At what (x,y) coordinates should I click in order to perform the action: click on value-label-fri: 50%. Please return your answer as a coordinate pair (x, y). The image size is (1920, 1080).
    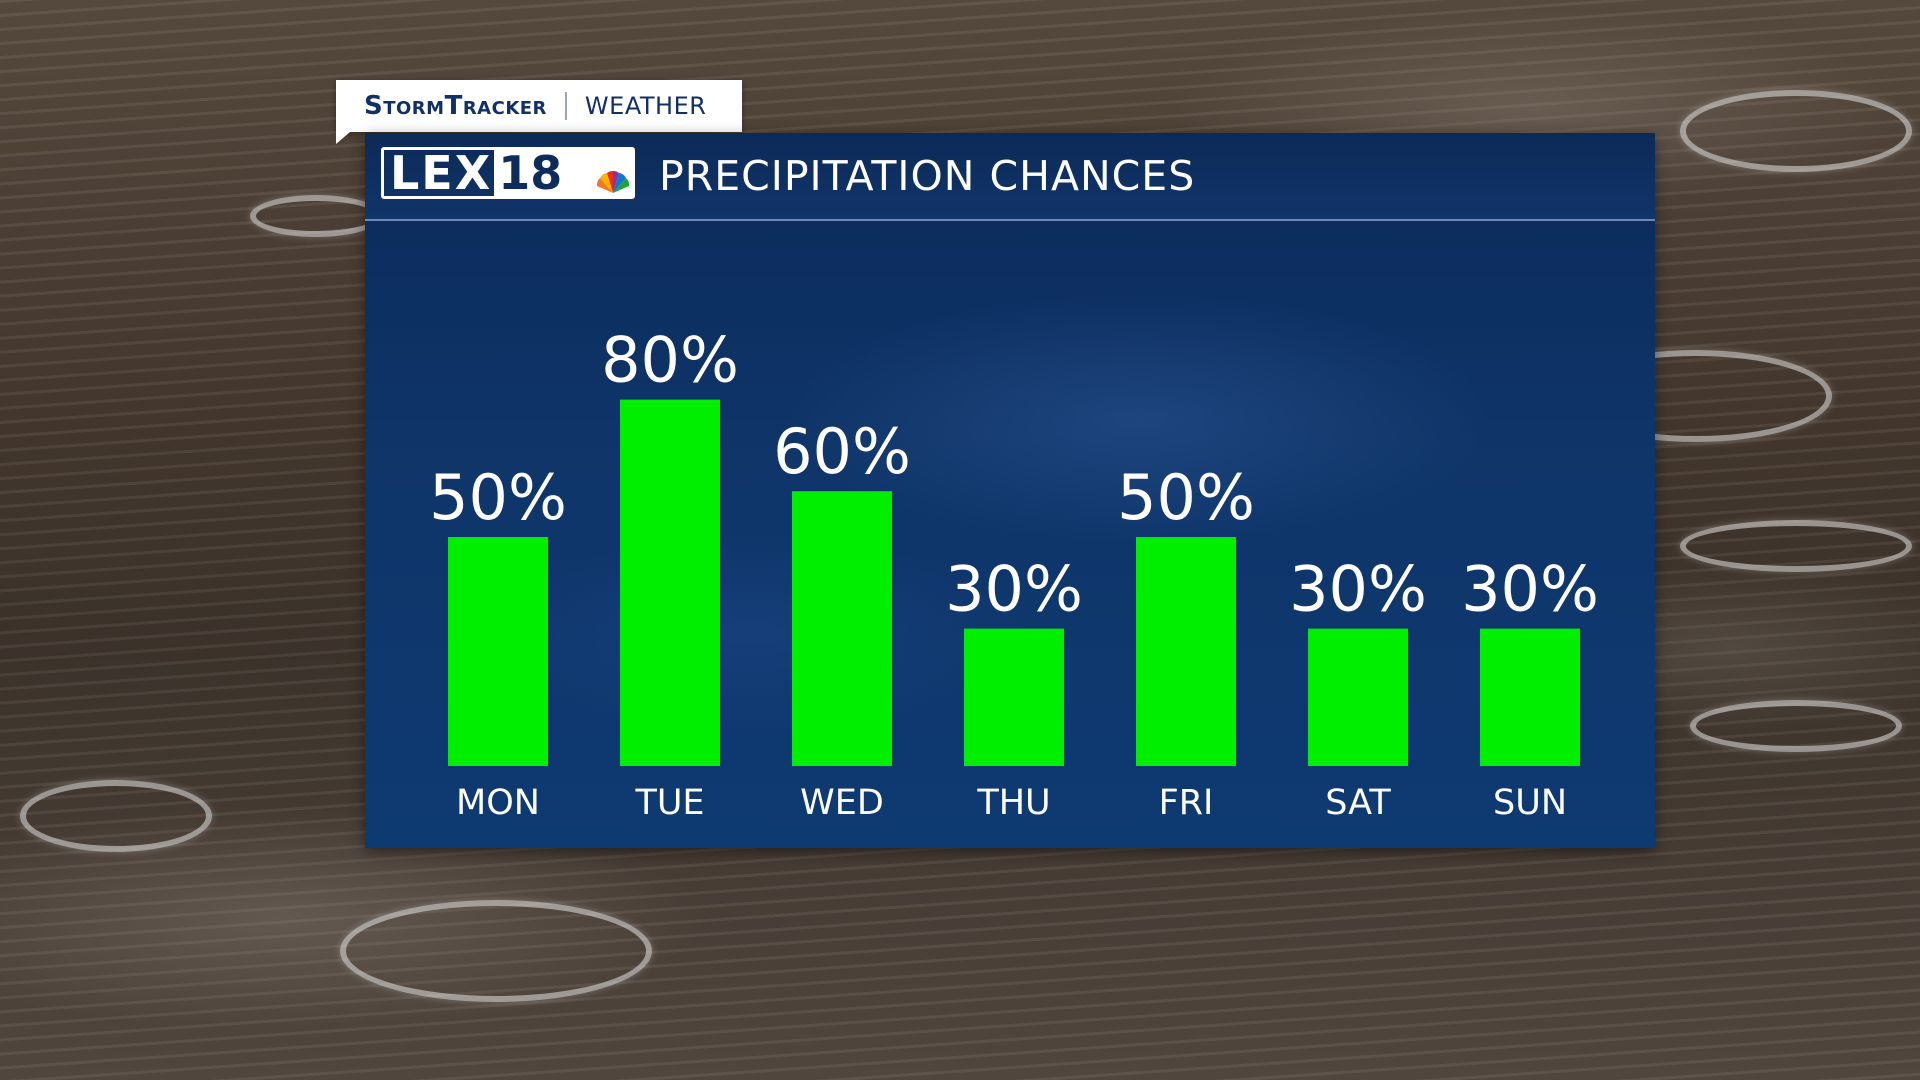
    Looking at the image, I should click on (1186, 497).